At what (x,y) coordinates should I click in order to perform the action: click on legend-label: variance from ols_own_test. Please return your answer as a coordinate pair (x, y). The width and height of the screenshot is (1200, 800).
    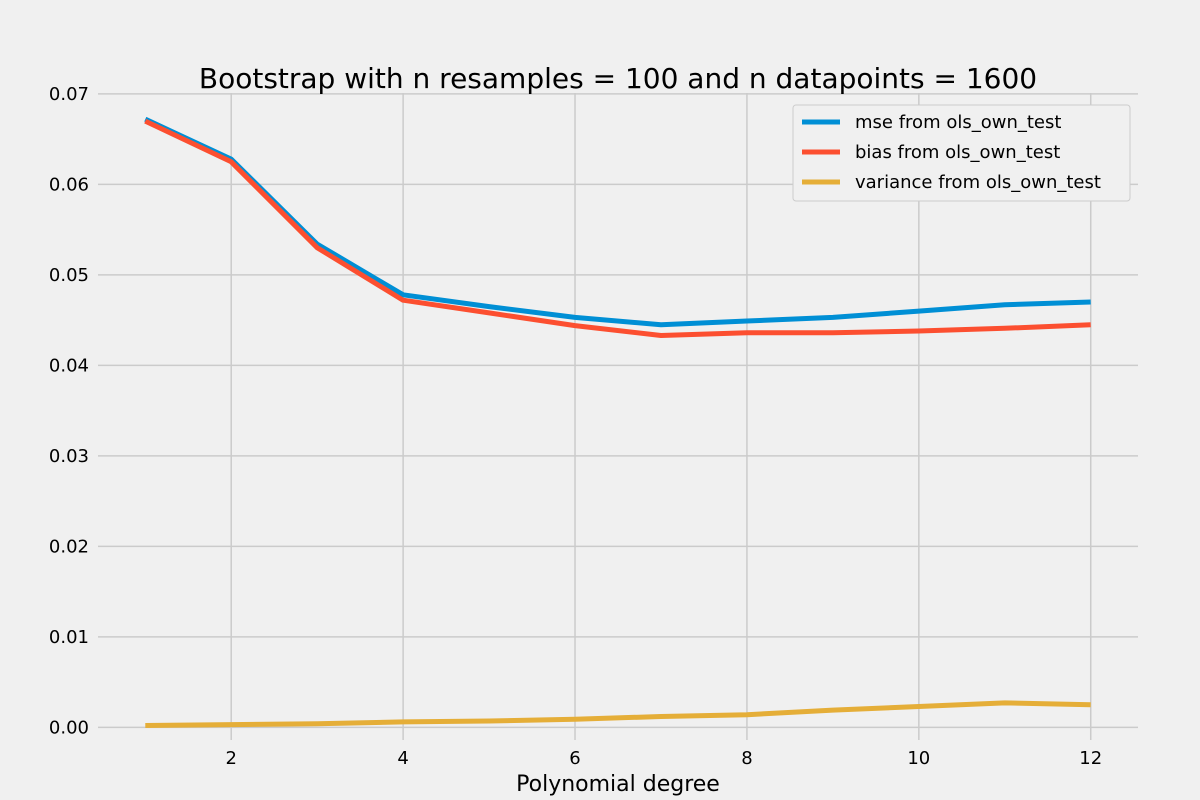
    Looking at the image, I should click on (978, 182).